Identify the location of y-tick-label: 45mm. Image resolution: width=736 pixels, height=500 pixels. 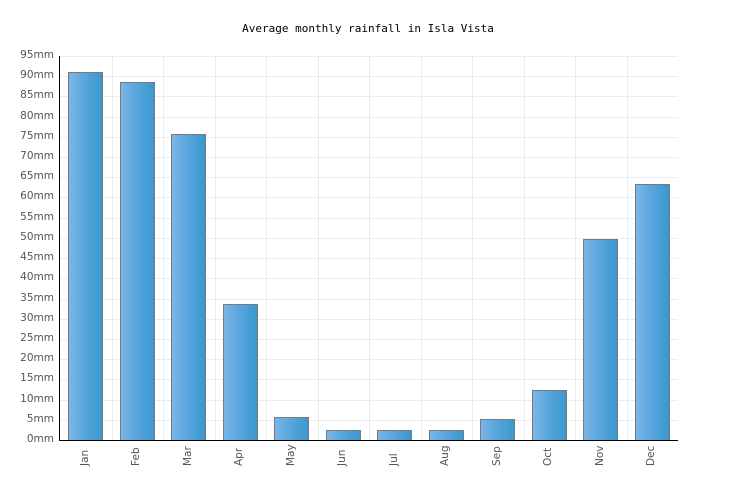
(37, 257).